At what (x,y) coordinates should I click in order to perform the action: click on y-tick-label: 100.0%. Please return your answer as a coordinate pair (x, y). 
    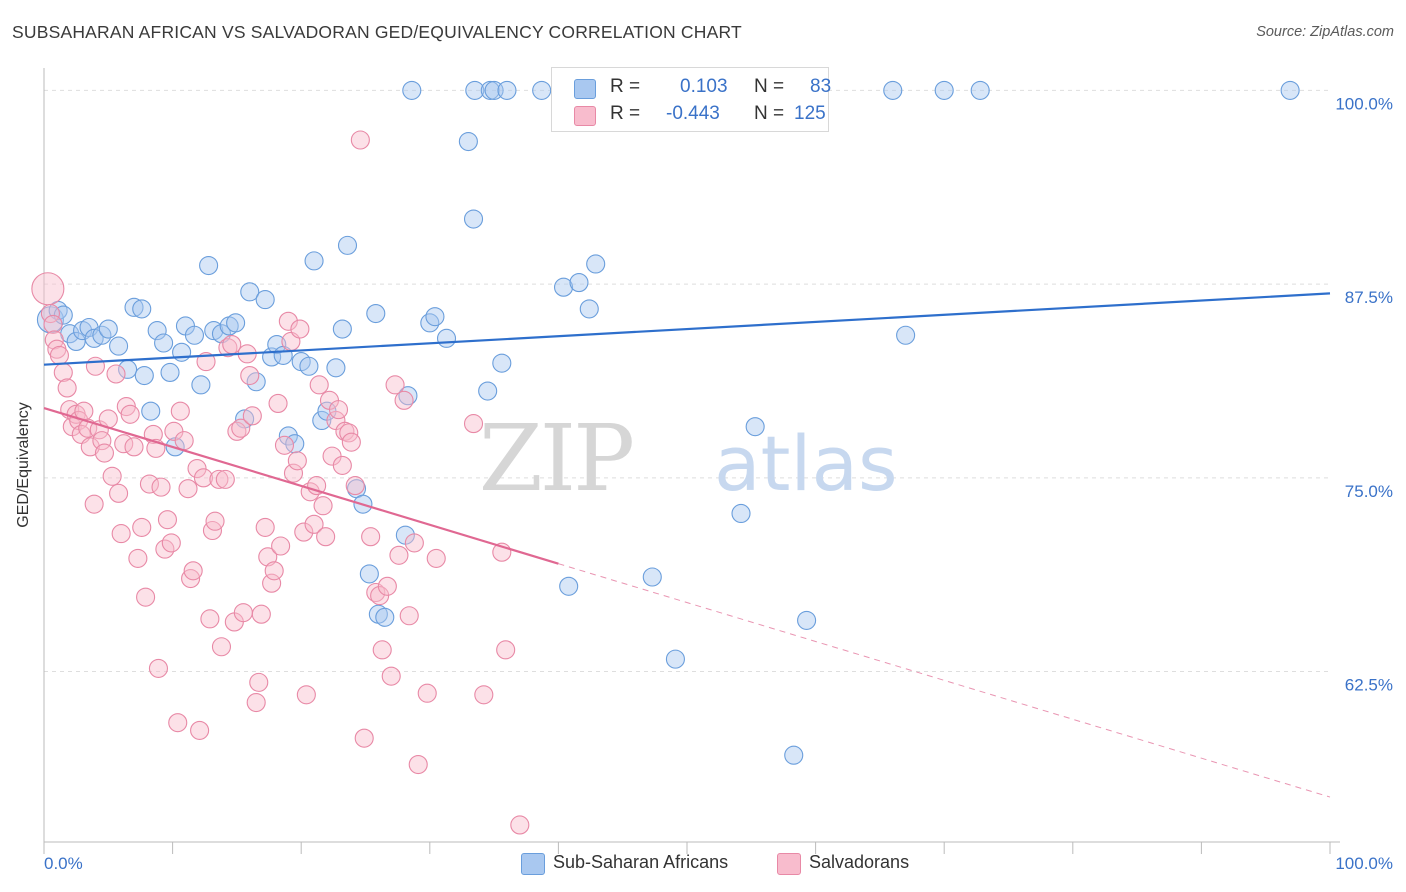
    Looking at the image, I should click on (1364, 103).